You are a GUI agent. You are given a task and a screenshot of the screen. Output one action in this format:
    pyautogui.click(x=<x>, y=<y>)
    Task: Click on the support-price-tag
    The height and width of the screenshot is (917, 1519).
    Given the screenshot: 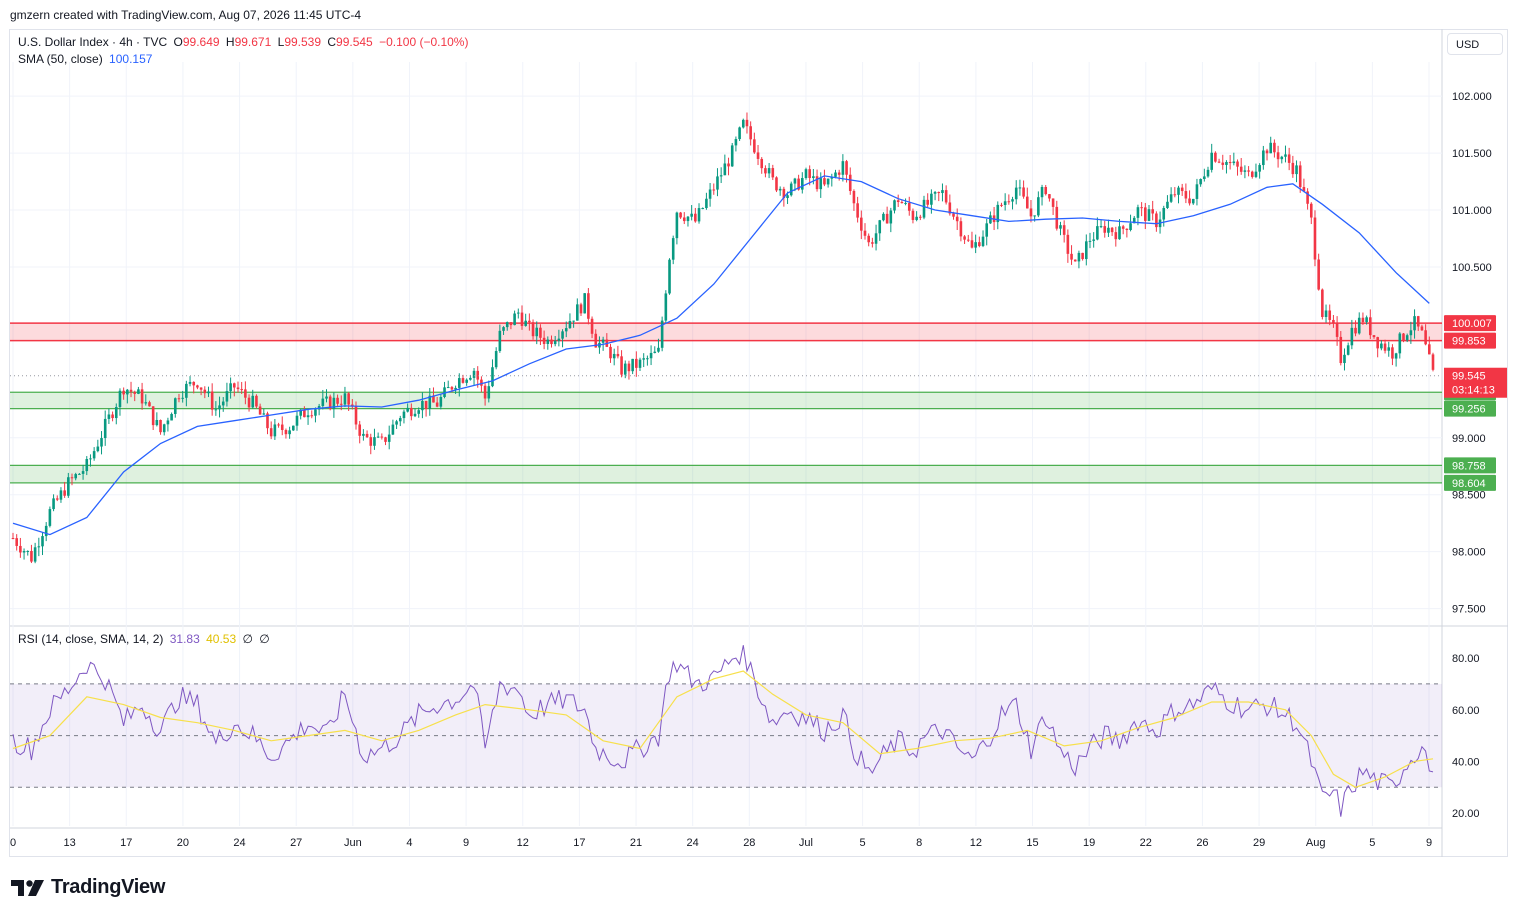 What is the action you would take?
    pyautogui.click(x=1470, y=408)
    